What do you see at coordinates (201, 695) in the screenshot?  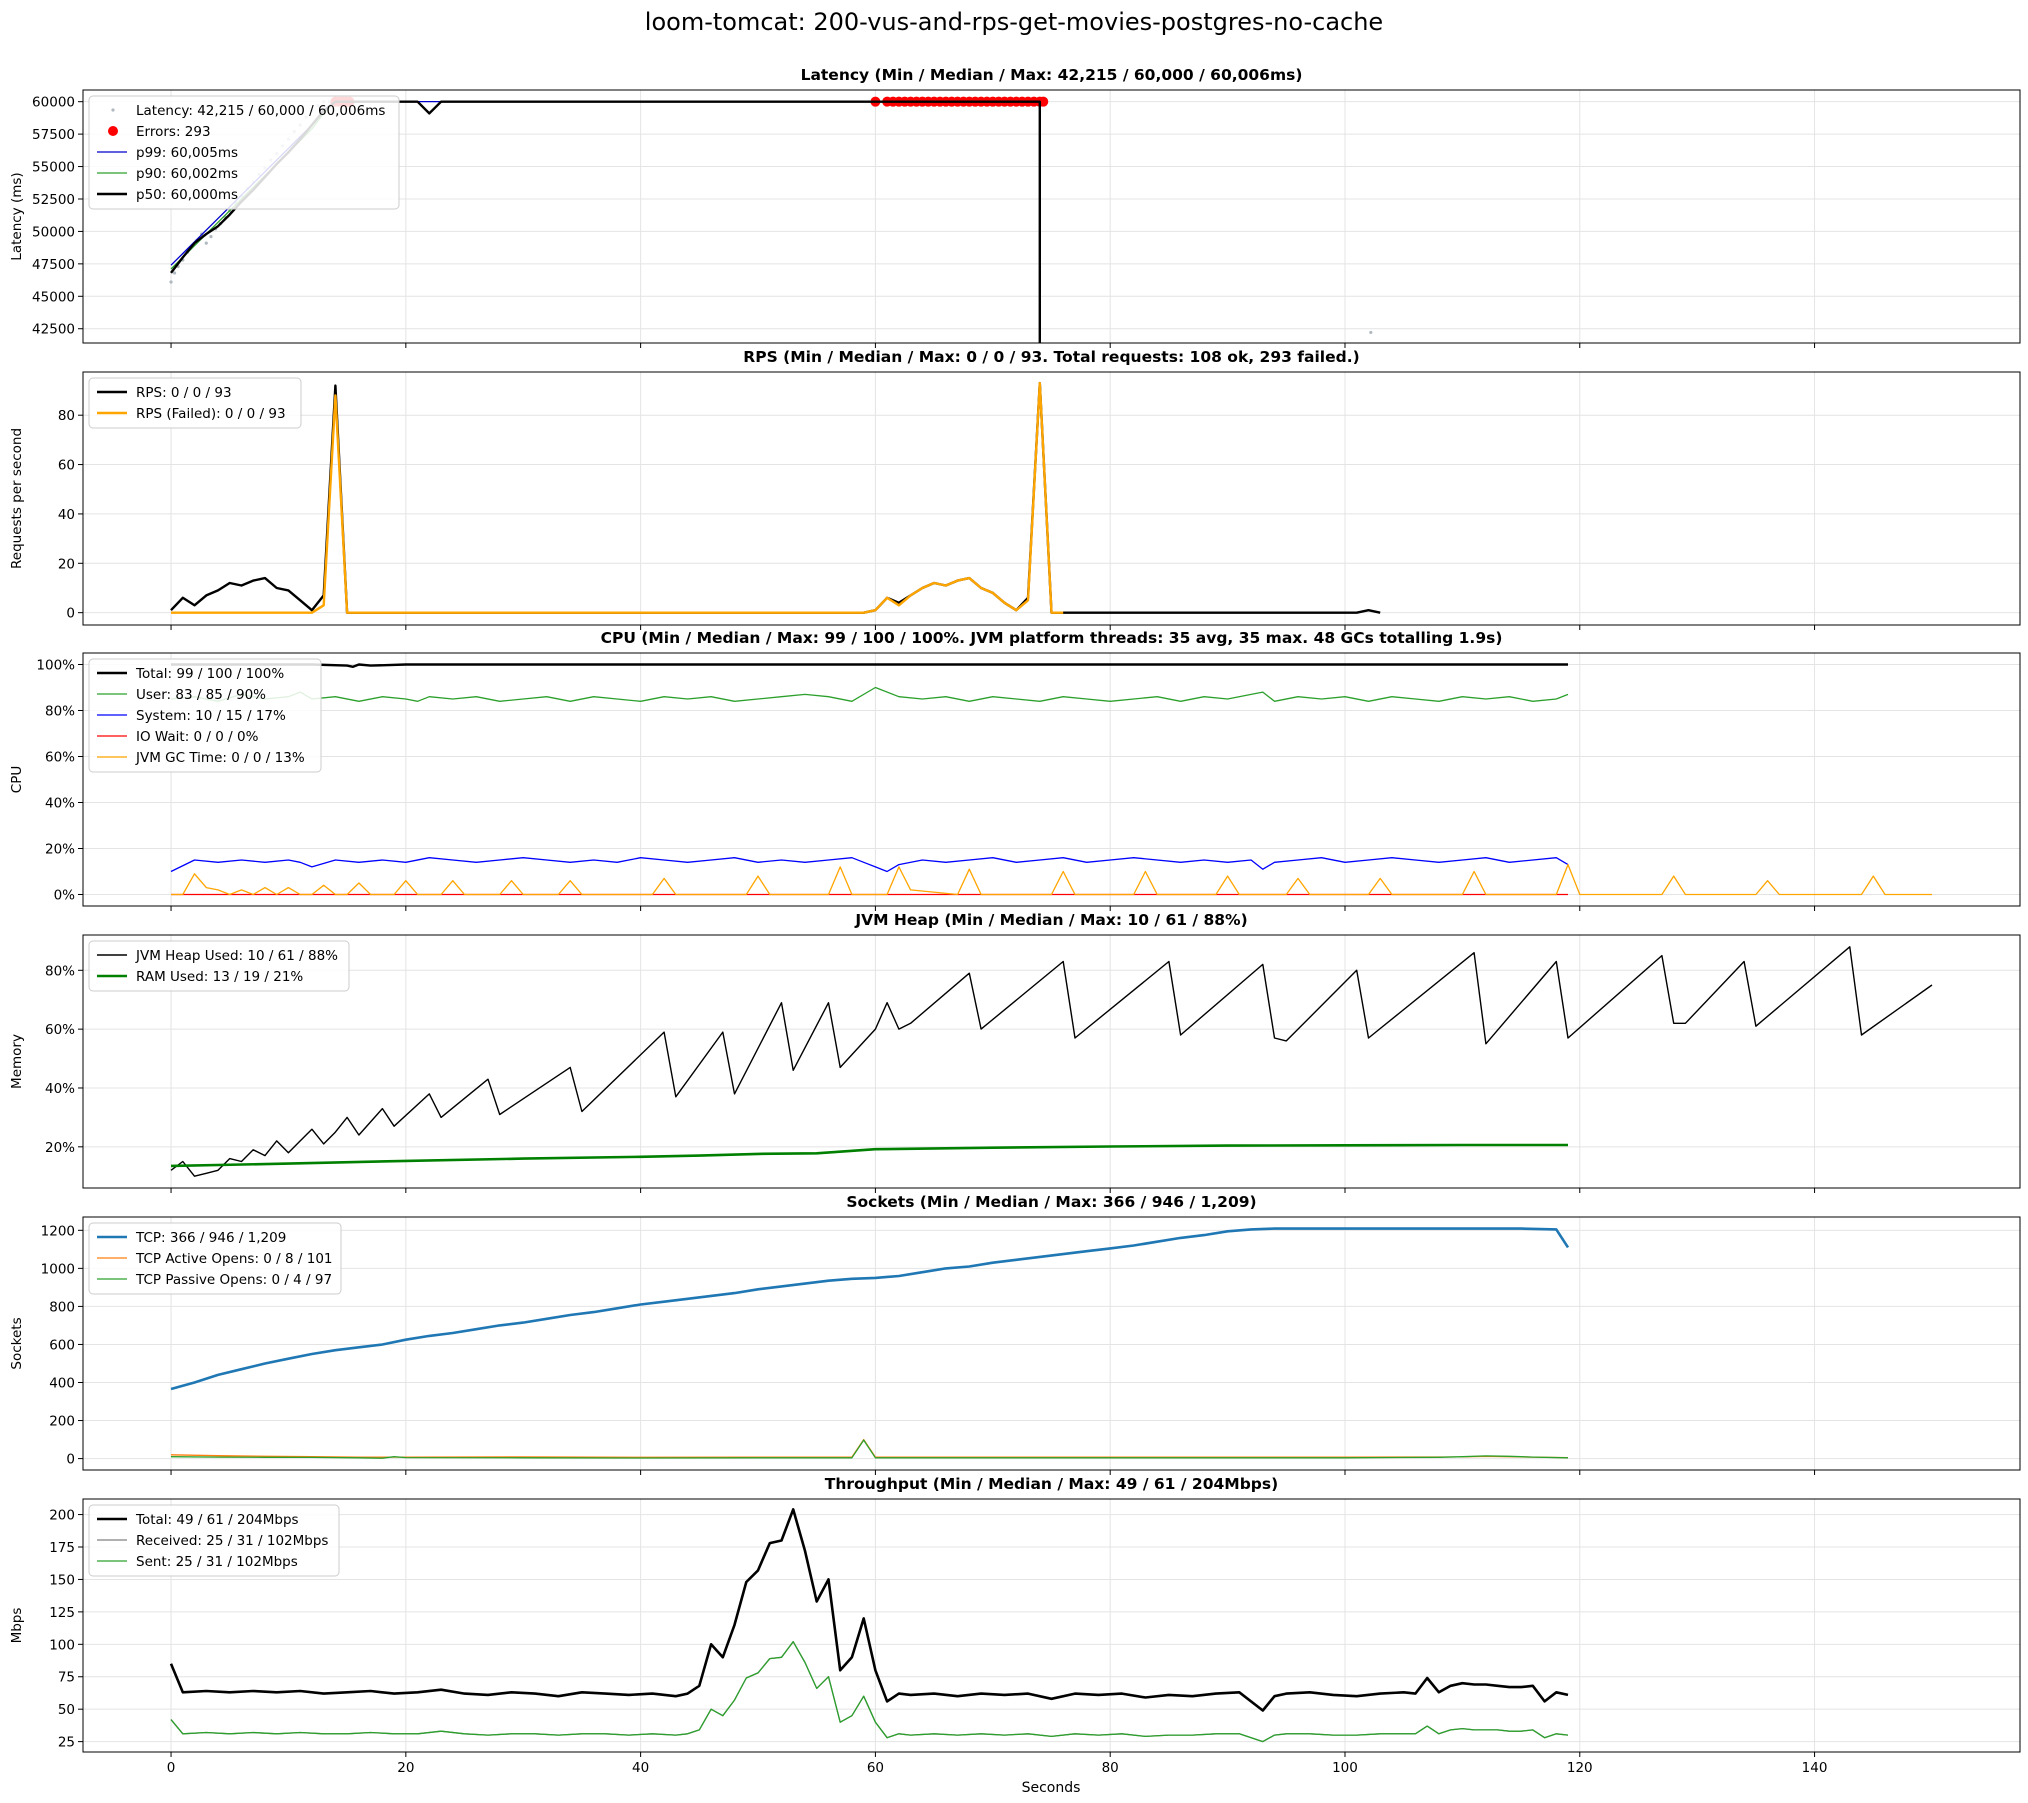 I see `legend-label: User: 83 / 85 / 90%` at bounding box center [201, 695].